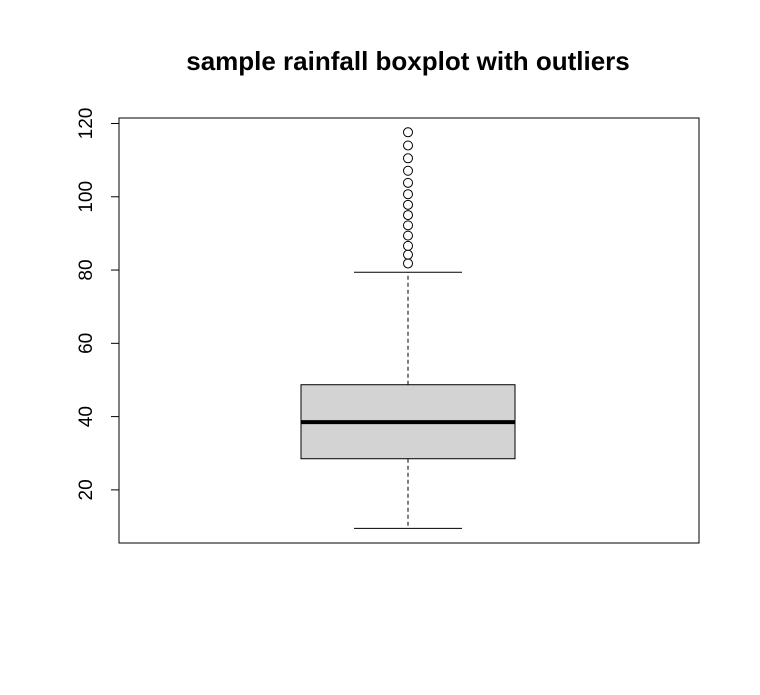 The width and height of the screenshot is (760, 695). What do you see at coordinates (86, 489) in the screenshot?
I see `y-tick-label: 20` at bounding box center [86, 489].